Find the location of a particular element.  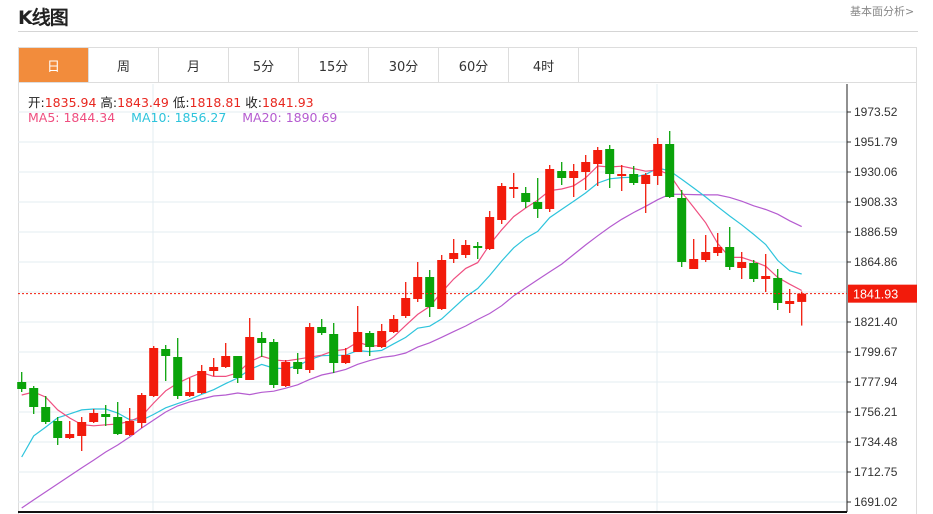

close-value: 1841.93 is located at coordinates (287, 102).